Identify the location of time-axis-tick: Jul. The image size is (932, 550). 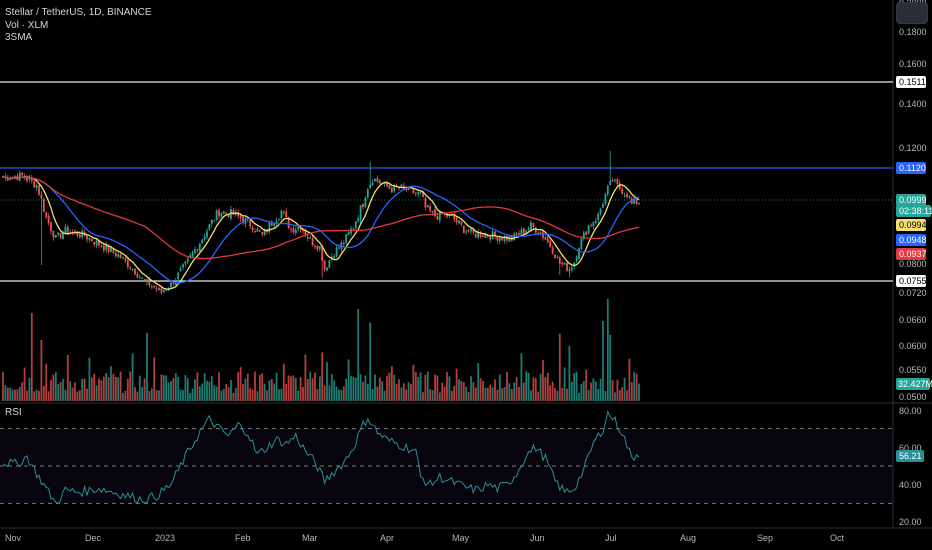
(611, 538).